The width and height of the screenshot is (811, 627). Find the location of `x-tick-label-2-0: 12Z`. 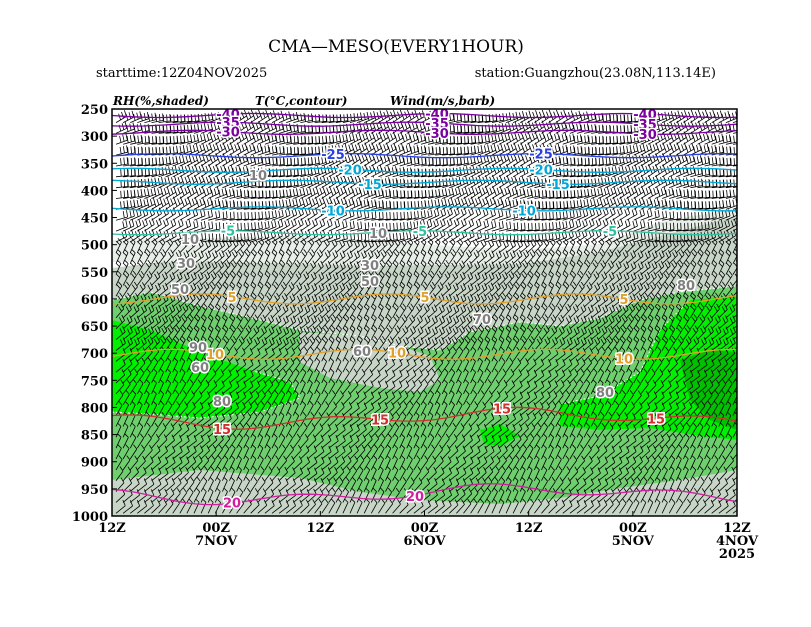

x-tick-label-2-0: 12Z is located at coordinates (321, 528).